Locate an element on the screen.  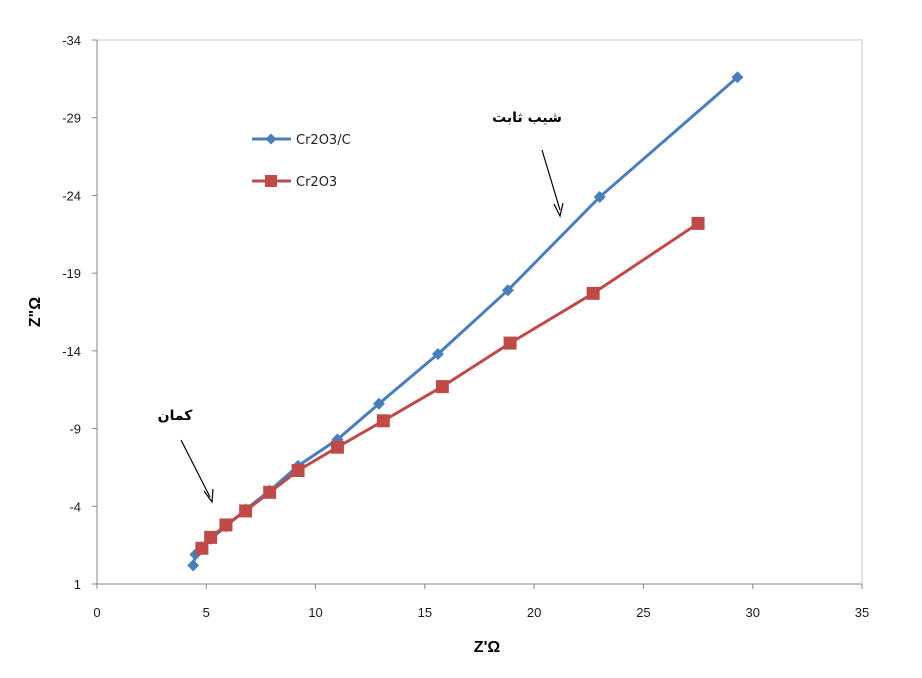
annotation-constant-slope: شیب ثابت is located at coordinates (528, 164).